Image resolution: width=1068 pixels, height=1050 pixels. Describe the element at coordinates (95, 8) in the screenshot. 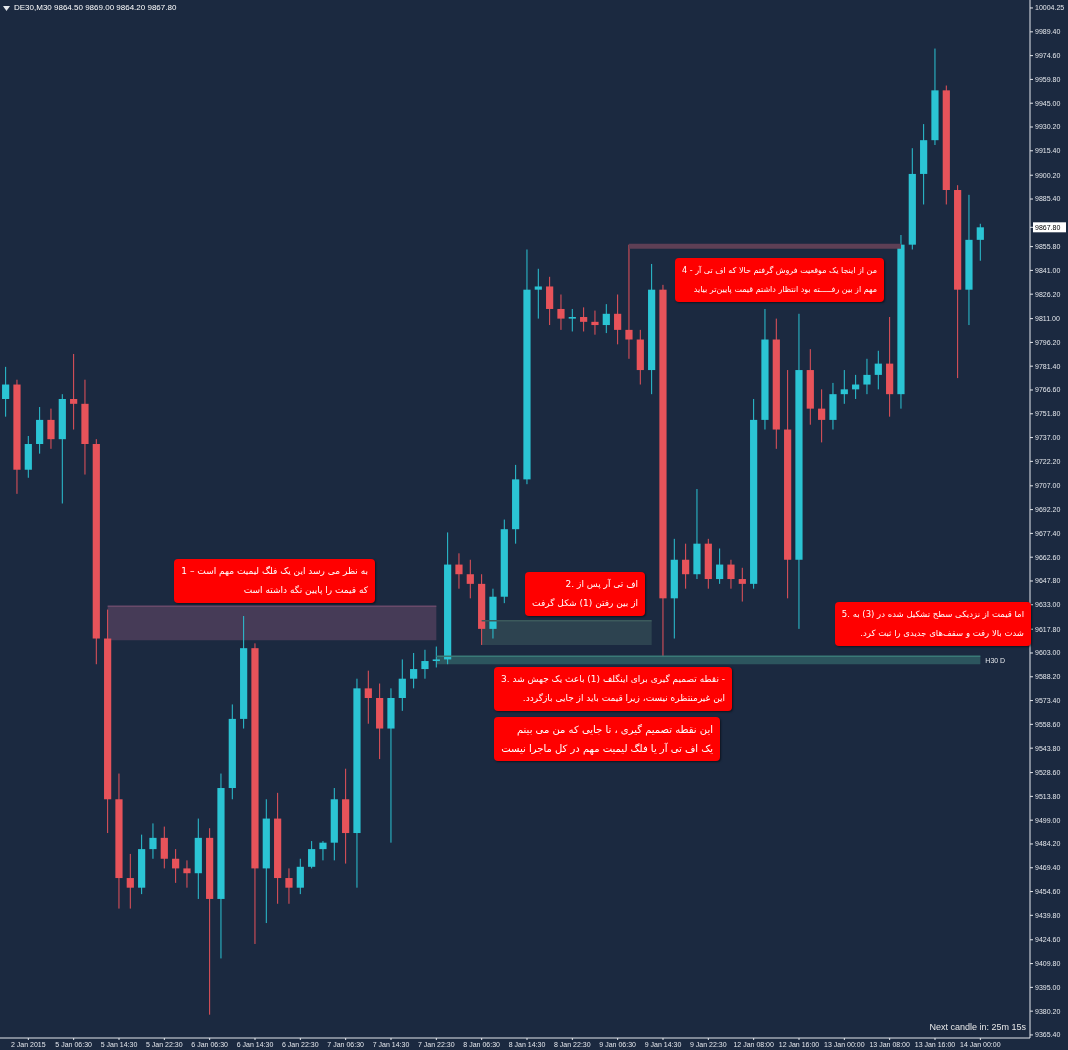

I see `chart-title: DE30,M30 9864.50 9869.00 9864.20 9867.80` at that location.